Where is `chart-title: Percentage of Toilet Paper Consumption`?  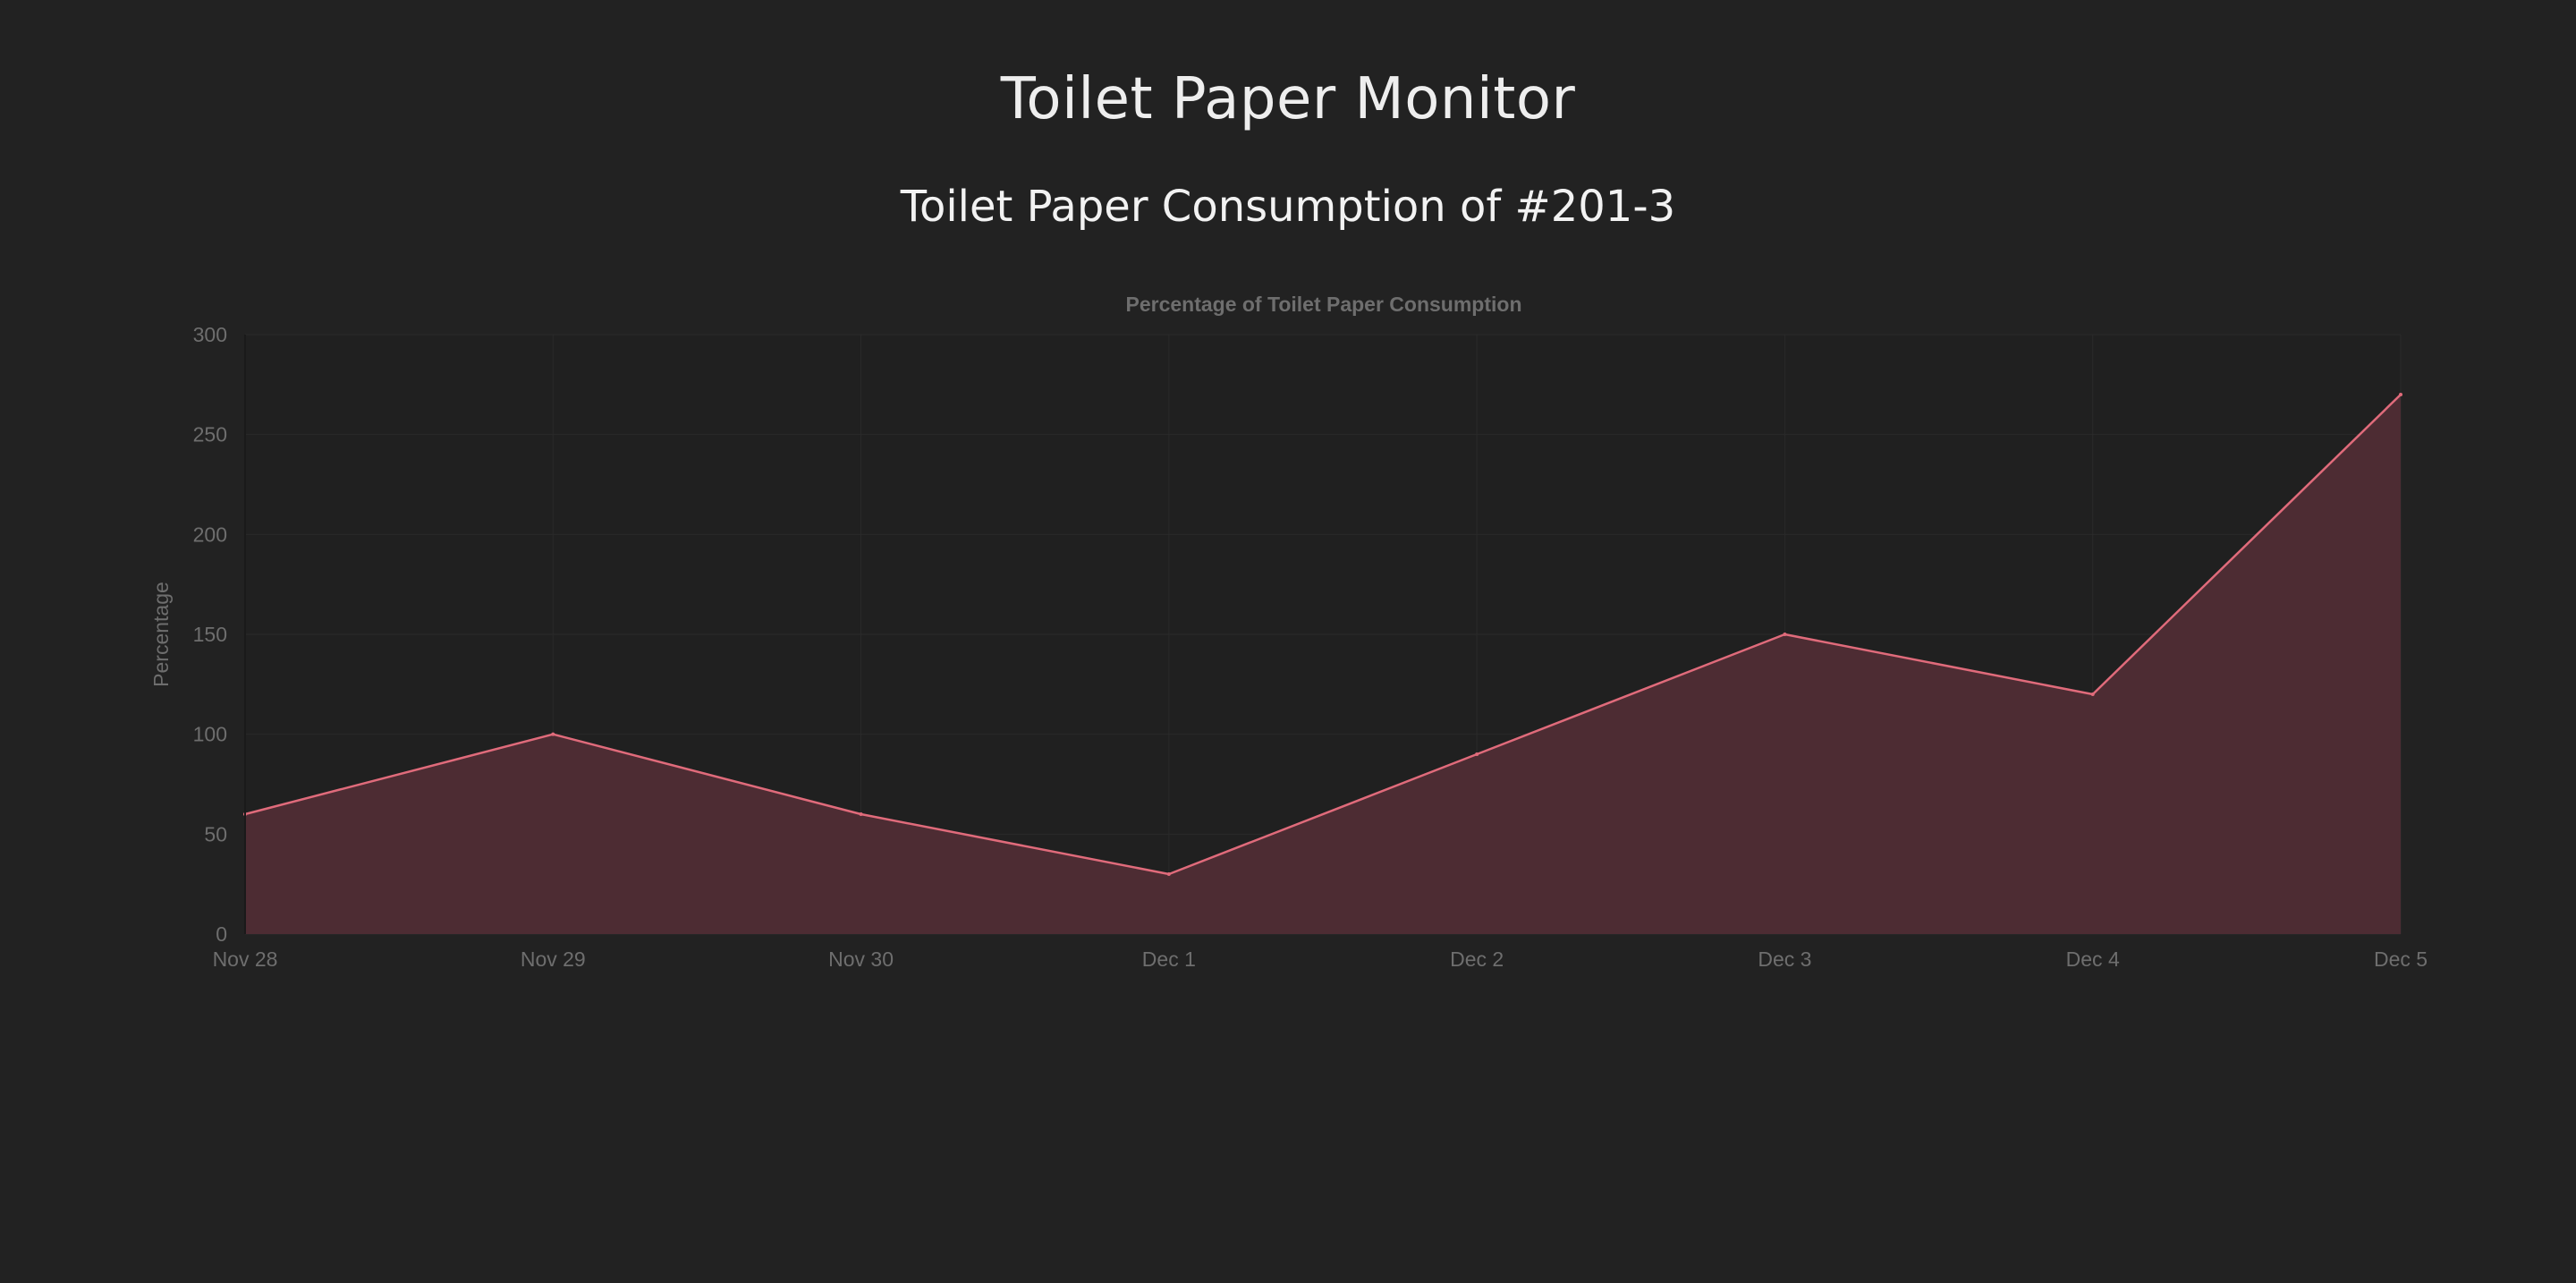 chart-title: Percentage of Toilet Paper Consumption is located at coordinates (1323, 304).